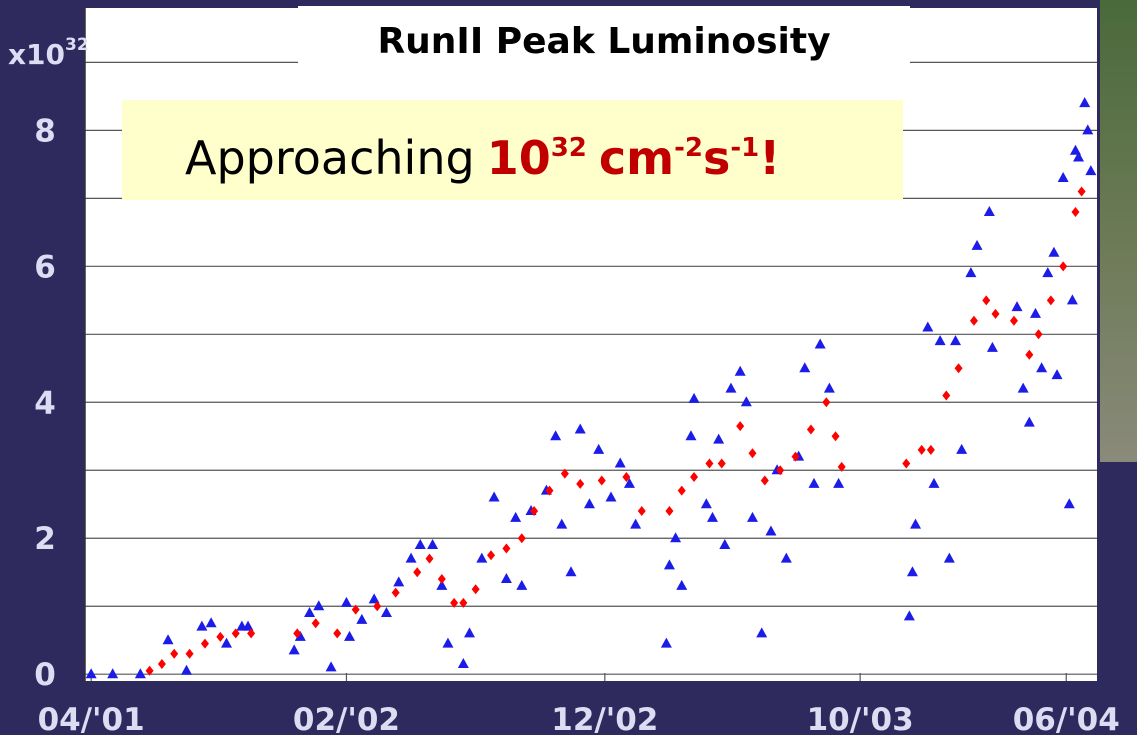 This screenshot has height=735, width=1137. I want to click on x-tick-label: 06/'04, so click(1066, 718).